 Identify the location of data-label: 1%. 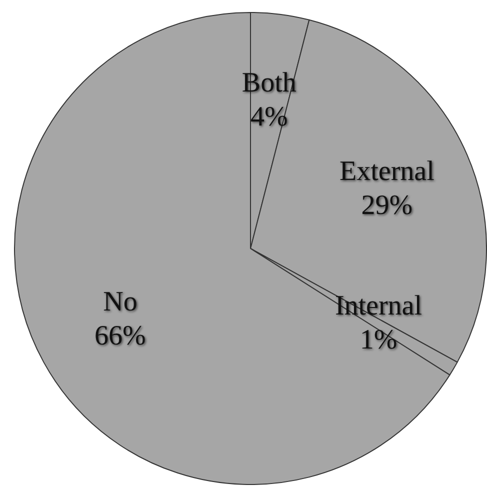
(379, 340).